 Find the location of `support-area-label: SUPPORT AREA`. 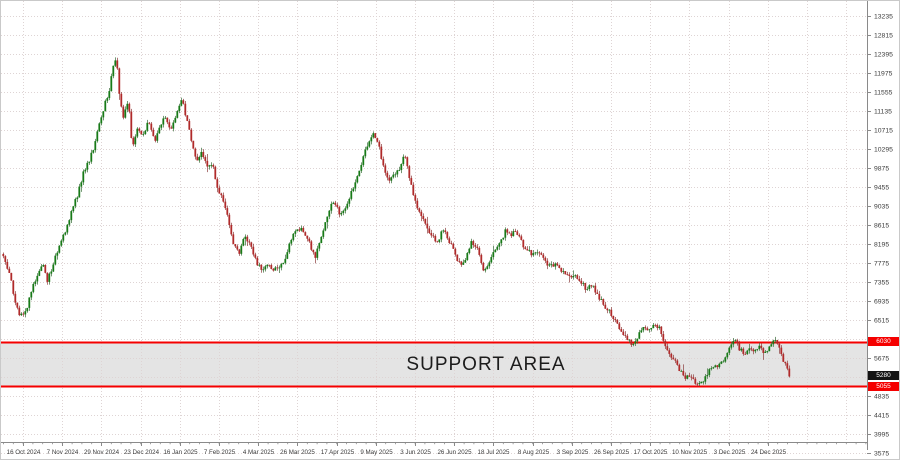

support-area-label: SUPPORT AREA is located at coordinates (486, 364).